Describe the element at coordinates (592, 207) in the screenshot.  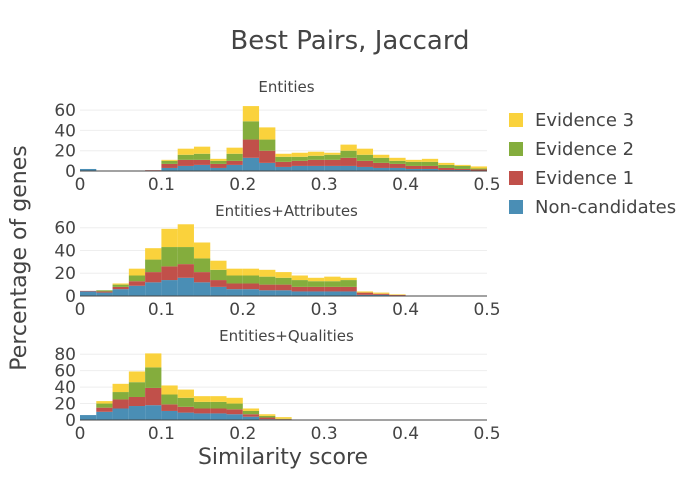
I see `legend-item-non-candidates: Non-candidates` at that location.